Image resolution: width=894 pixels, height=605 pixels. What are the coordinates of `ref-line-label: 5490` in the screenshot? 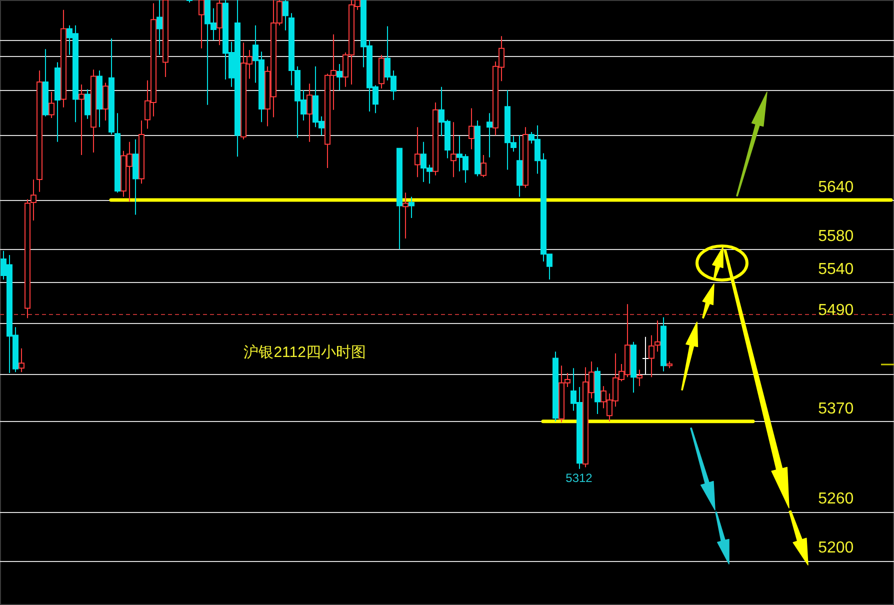 It's located at (836, 310).